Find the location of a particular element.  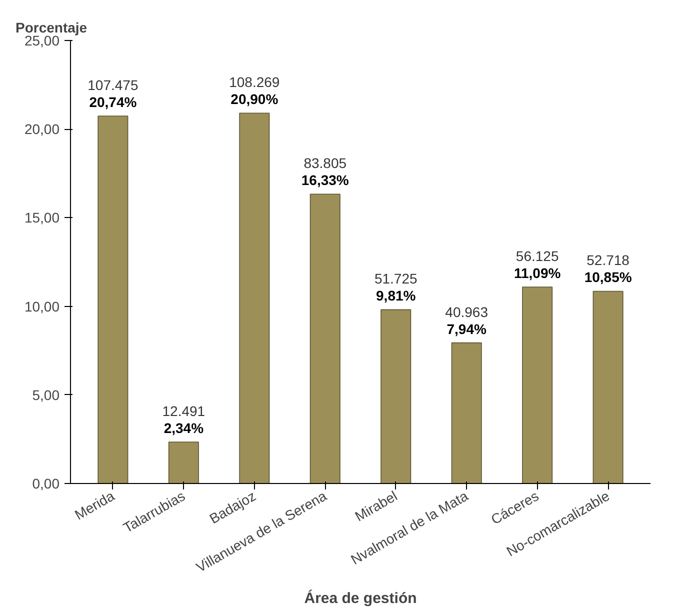

annotation: 52.718 is located at coordinates (608, 260).